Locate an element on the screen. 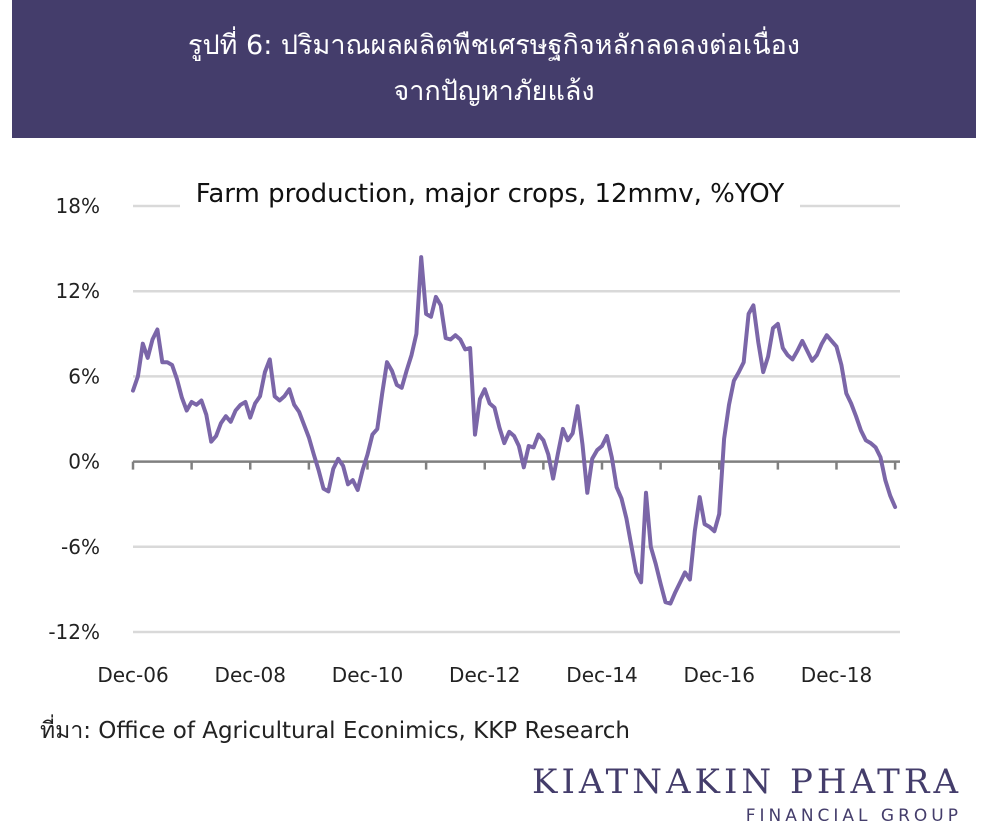 The width and height of the screenshot is (1000, 836). x-axis is located at coordinates (515, 465).